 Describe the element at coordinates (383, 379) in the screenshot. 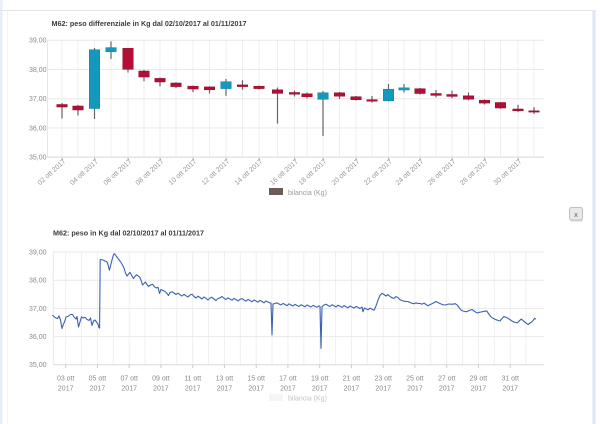

I see `svg-text: 23 ott` at that location.